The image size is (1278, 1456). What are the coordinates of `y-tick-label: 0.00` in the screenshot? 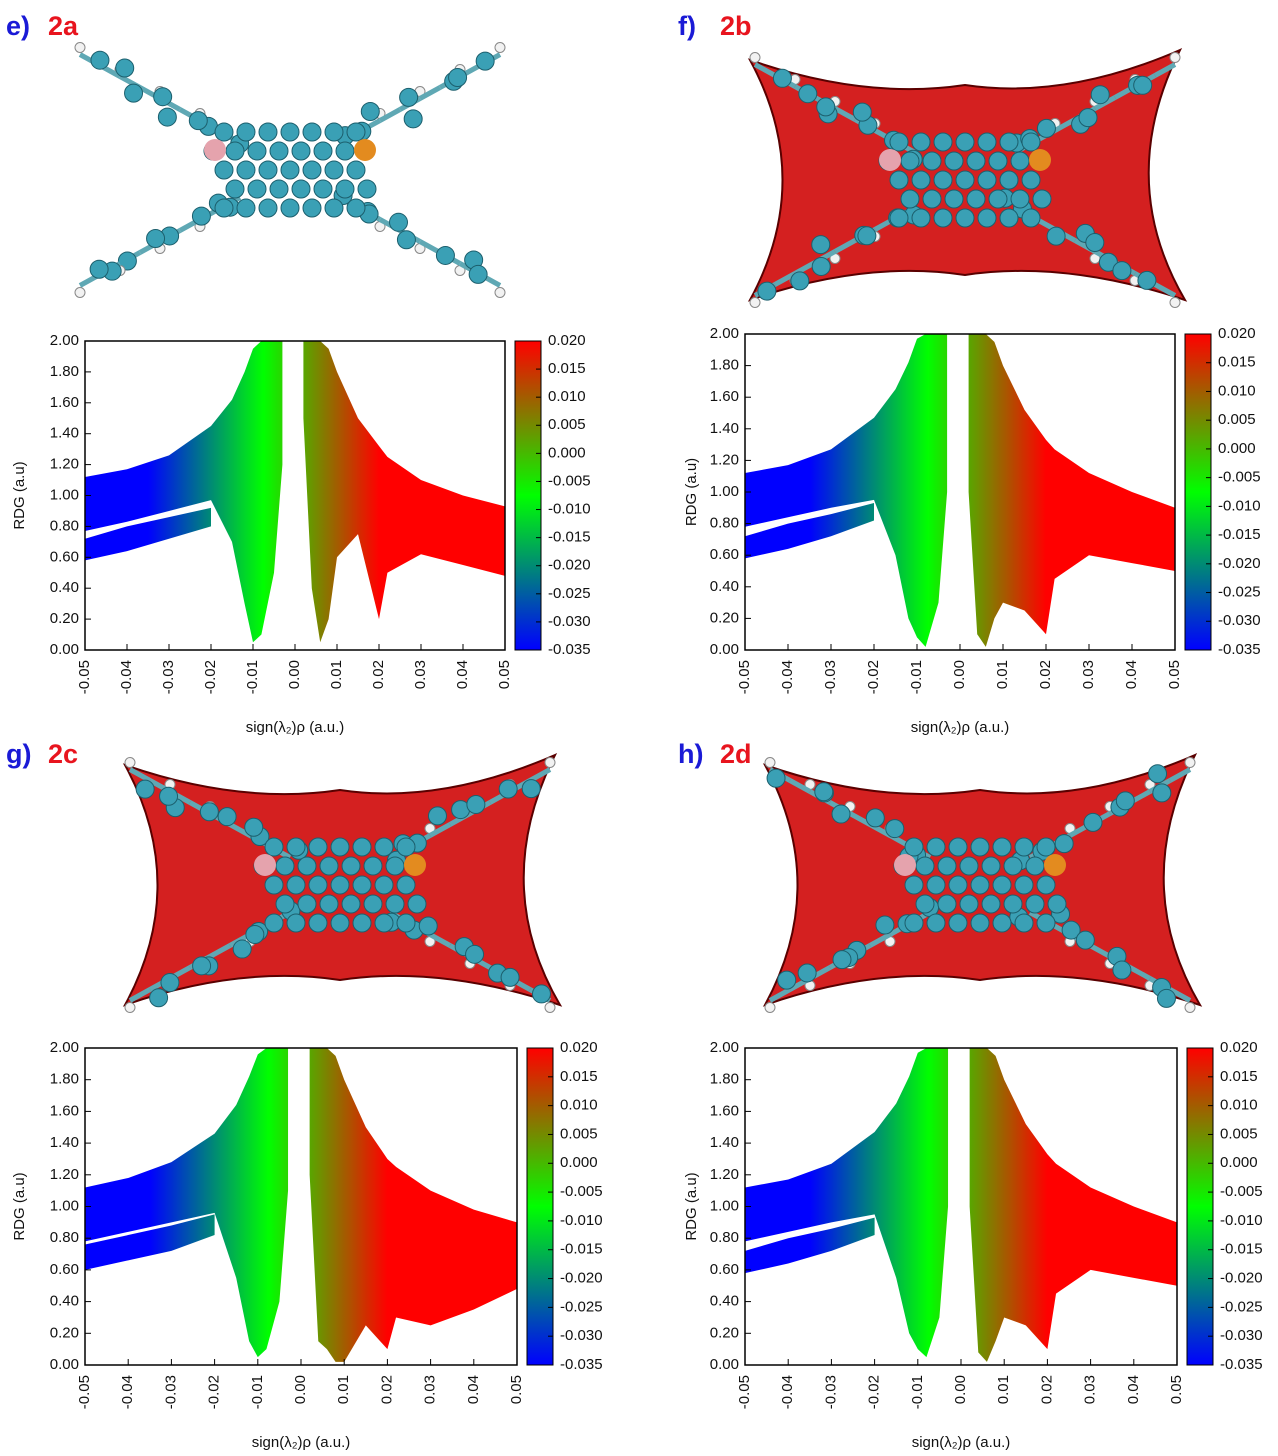 It's located at (724, 649).